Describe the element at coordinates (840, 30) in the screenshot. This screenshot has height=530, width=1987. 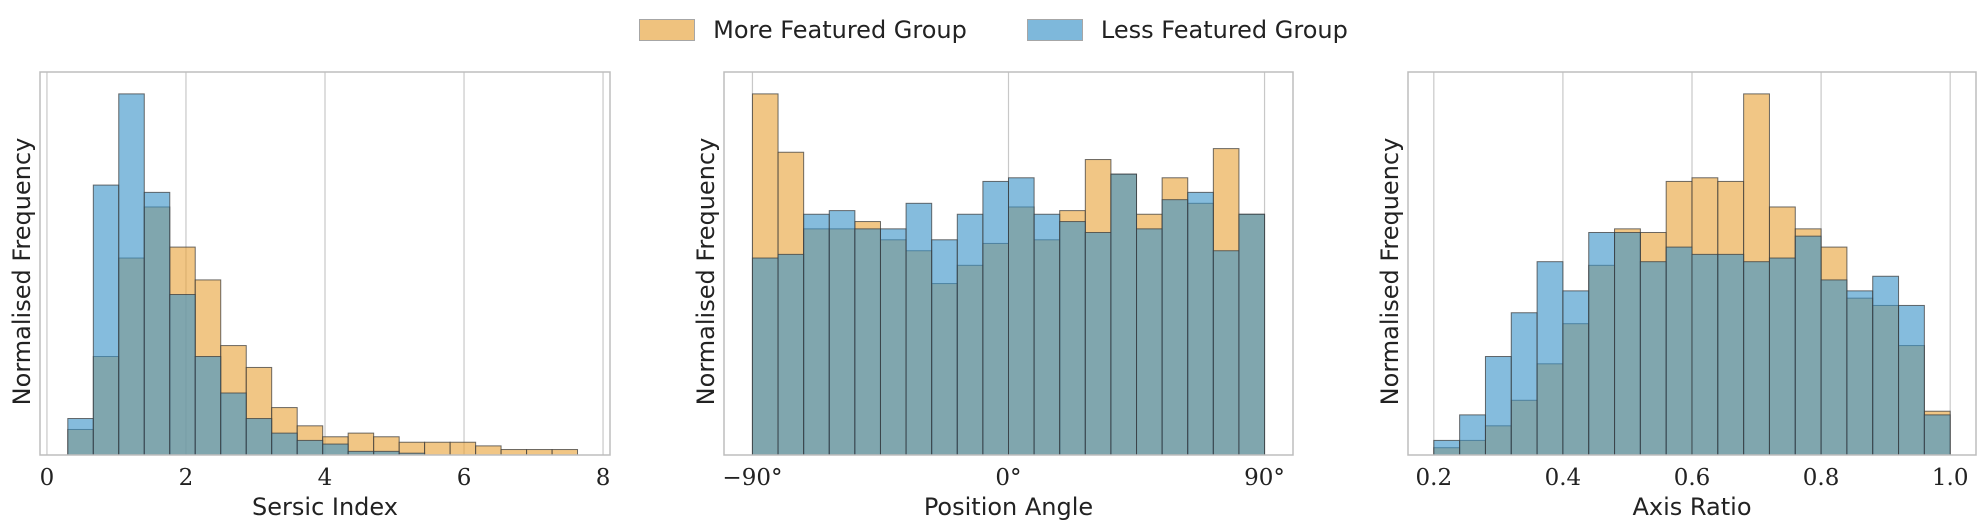
I see `legend-label-more-featured: More Featured Group` at that location.